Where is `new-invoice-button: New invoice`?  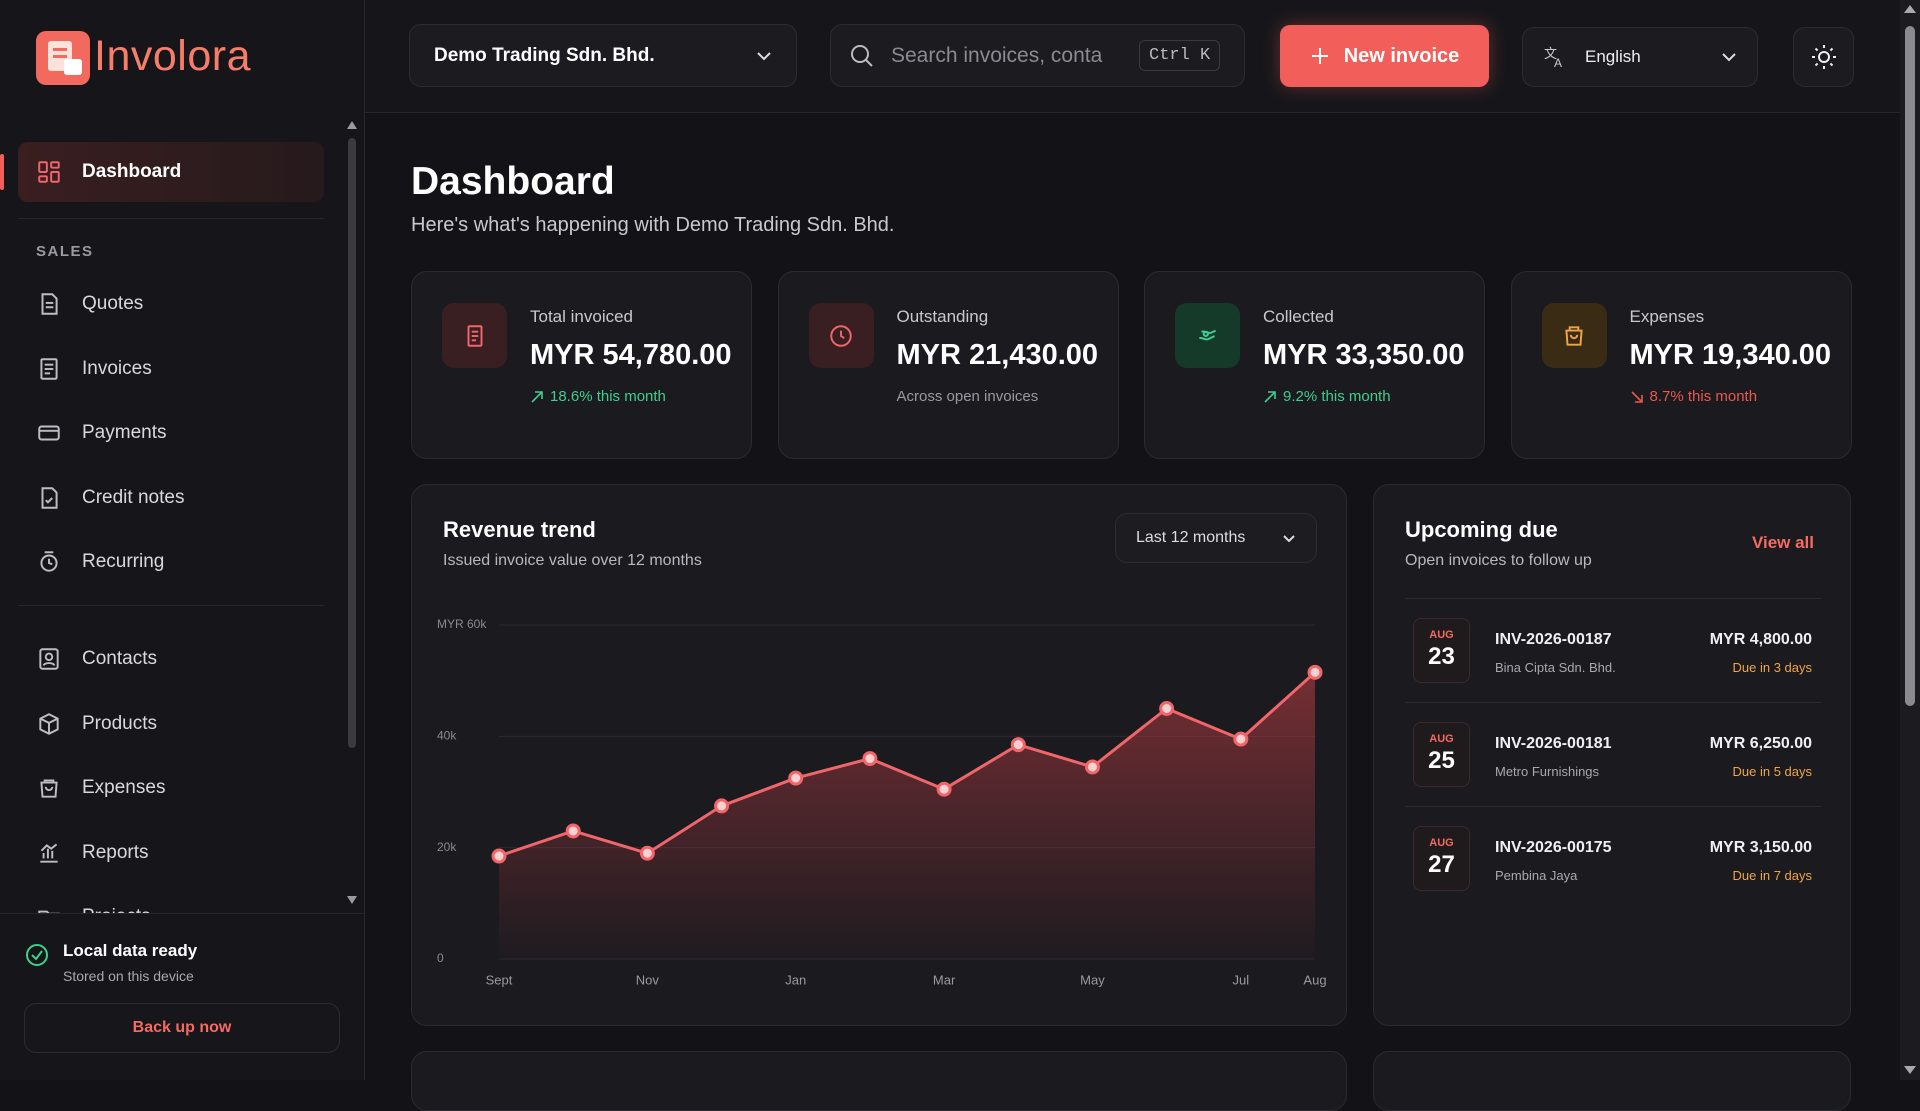 new-invoice-button: New invoice is located at coordinates (1384, 56).